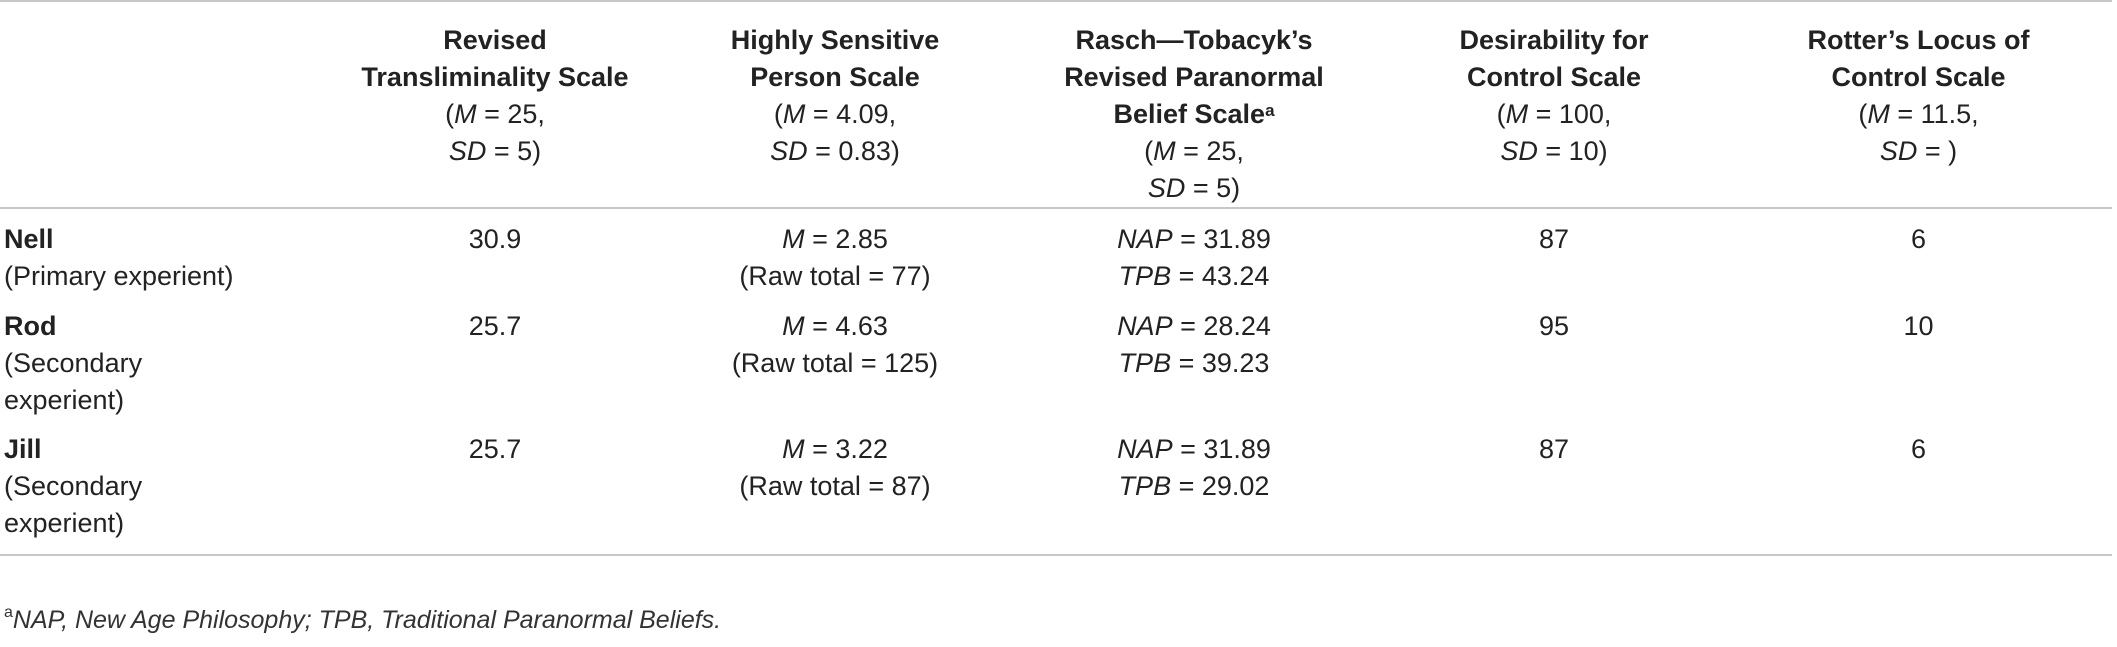 The image size is (2117, 647). Describe the element at coordinates (1554, 40) in the screenshot. I see `header-title-line: Desirability for` at that location.